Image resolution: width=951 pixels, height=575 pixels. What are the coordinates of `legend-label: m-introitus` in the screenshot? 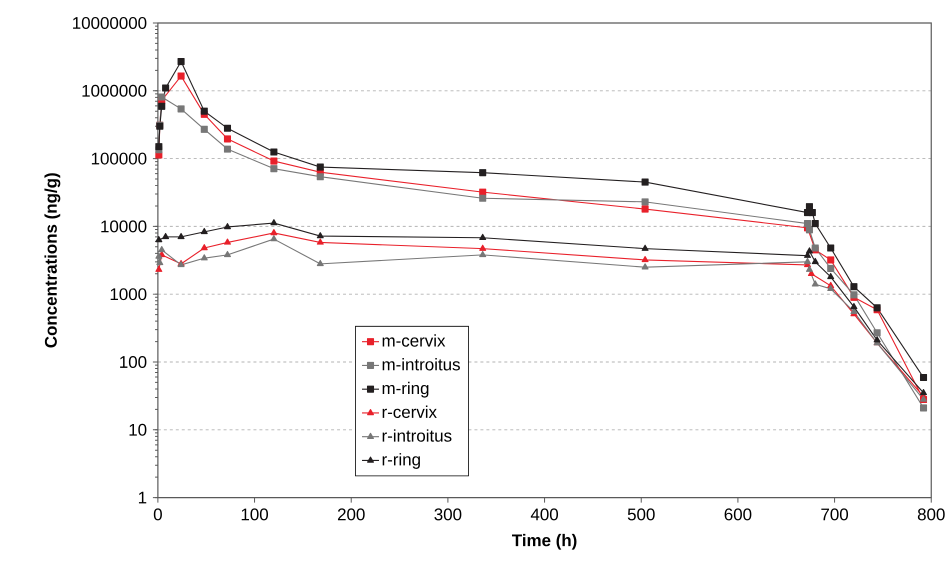 It's located at (421, 364).